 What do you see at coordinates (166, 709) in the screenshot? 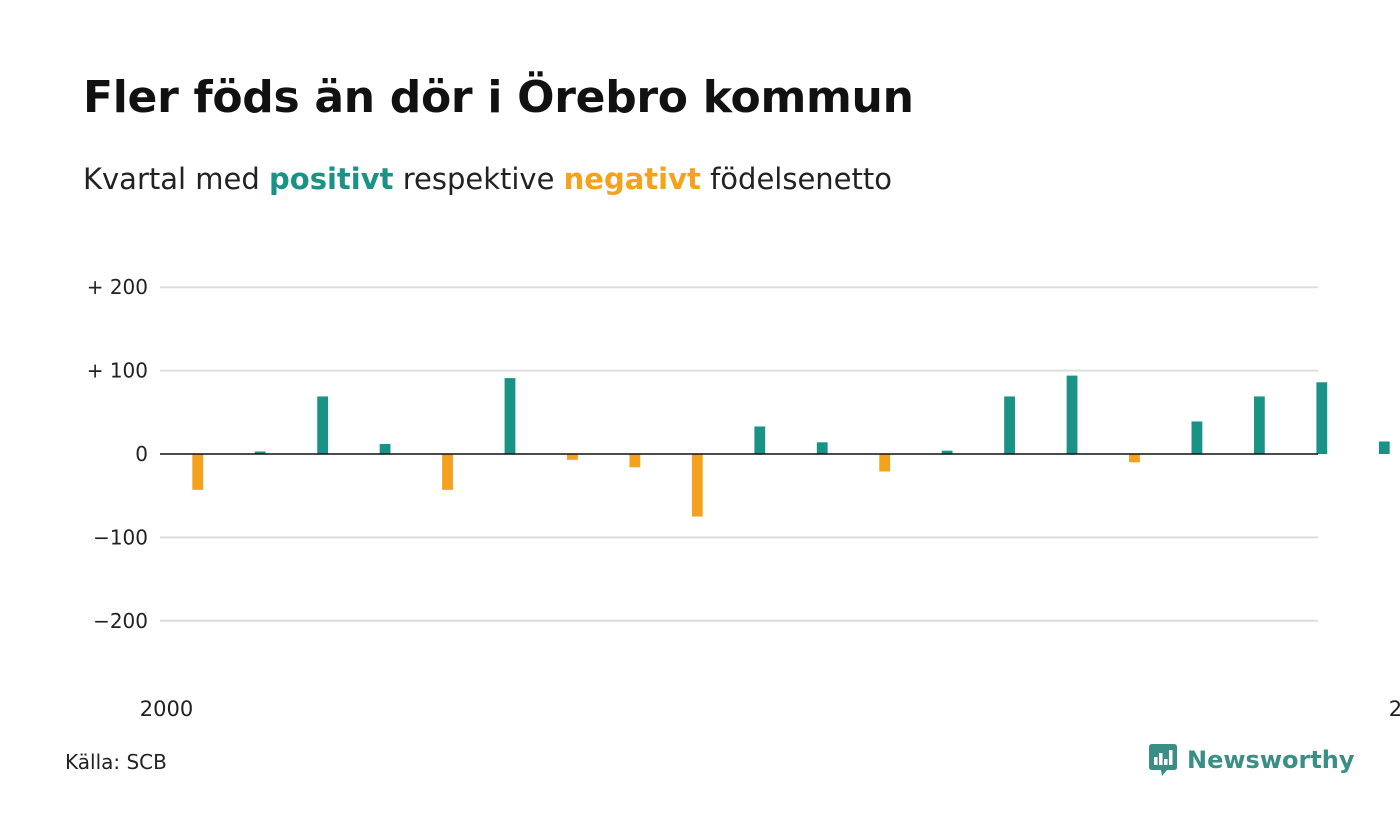
I see `x-tick-label: 2000` at bounding box center [166, 709].